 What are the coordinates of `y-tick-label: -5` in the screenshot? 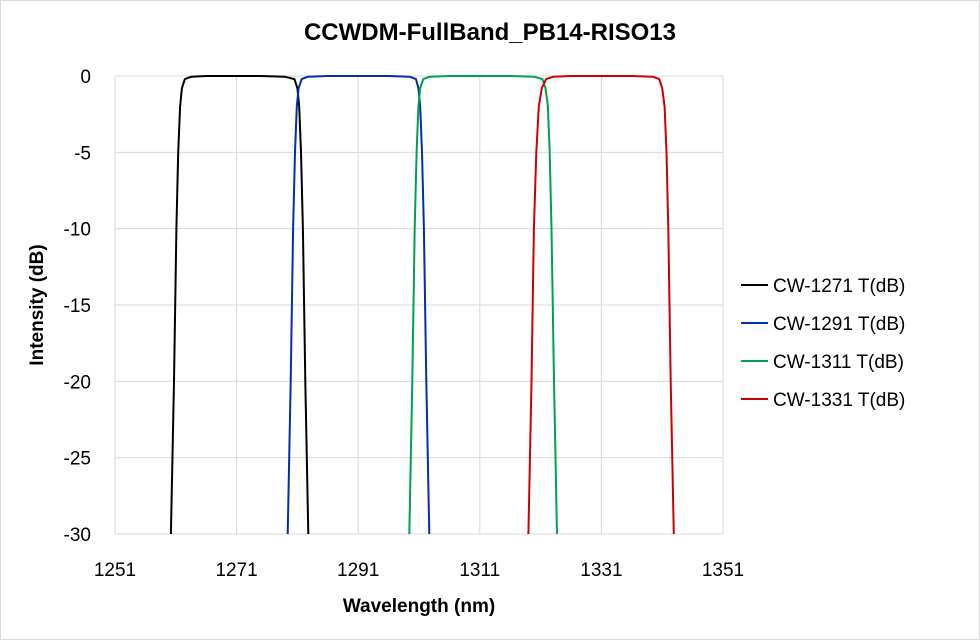 It's located at (82, 153).